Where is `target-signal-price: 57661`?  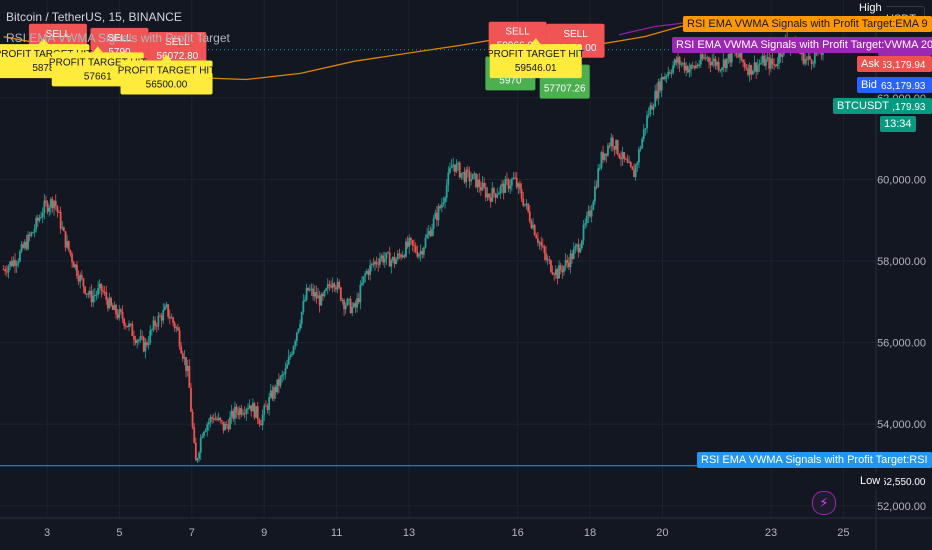
target-signal-price: 57661 is located at coordinates (98, 76).